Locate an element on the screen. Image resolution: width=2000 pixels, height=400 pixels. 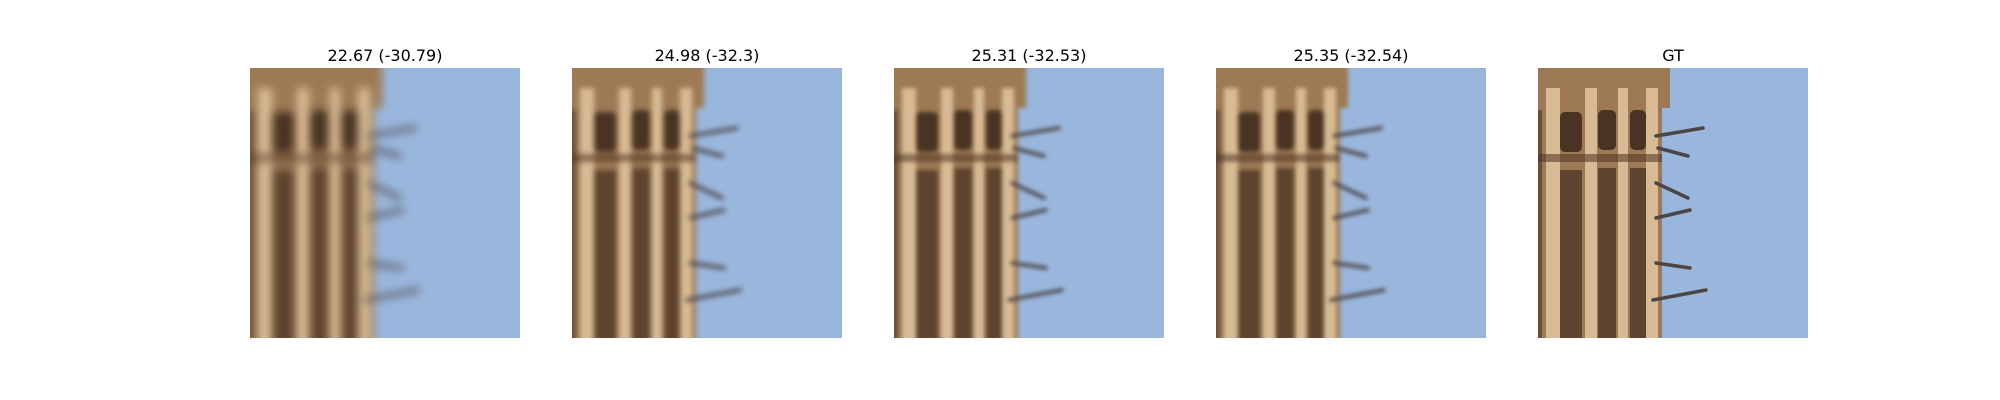
panel-3: 25.31 (-32.53) is located at coordinates (1029, 191).